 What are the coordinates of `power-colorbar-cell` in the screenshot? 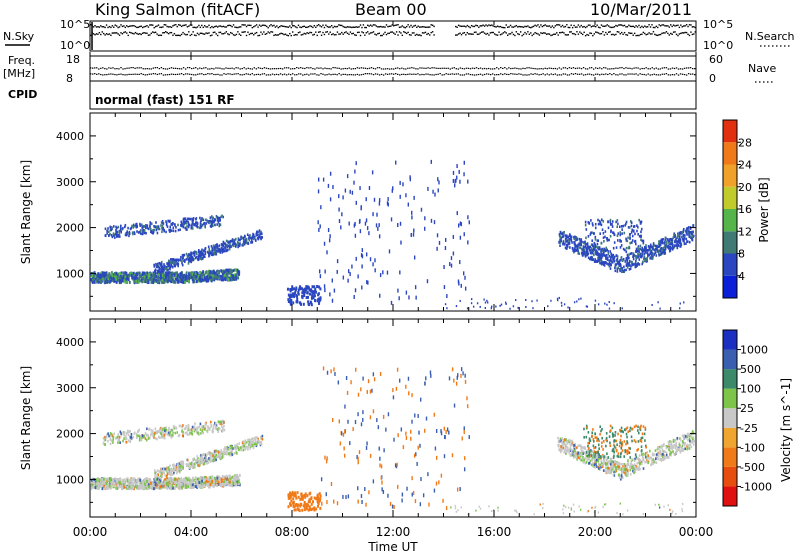 It's located at (730, 242).